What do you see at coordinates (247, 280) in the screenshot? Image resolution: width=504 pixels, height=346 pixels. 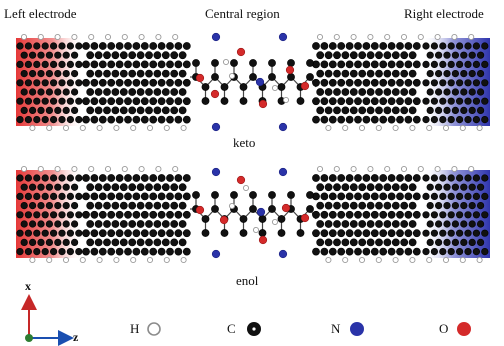 I see `enol-caption: enol` at bounding box center [247, 280].